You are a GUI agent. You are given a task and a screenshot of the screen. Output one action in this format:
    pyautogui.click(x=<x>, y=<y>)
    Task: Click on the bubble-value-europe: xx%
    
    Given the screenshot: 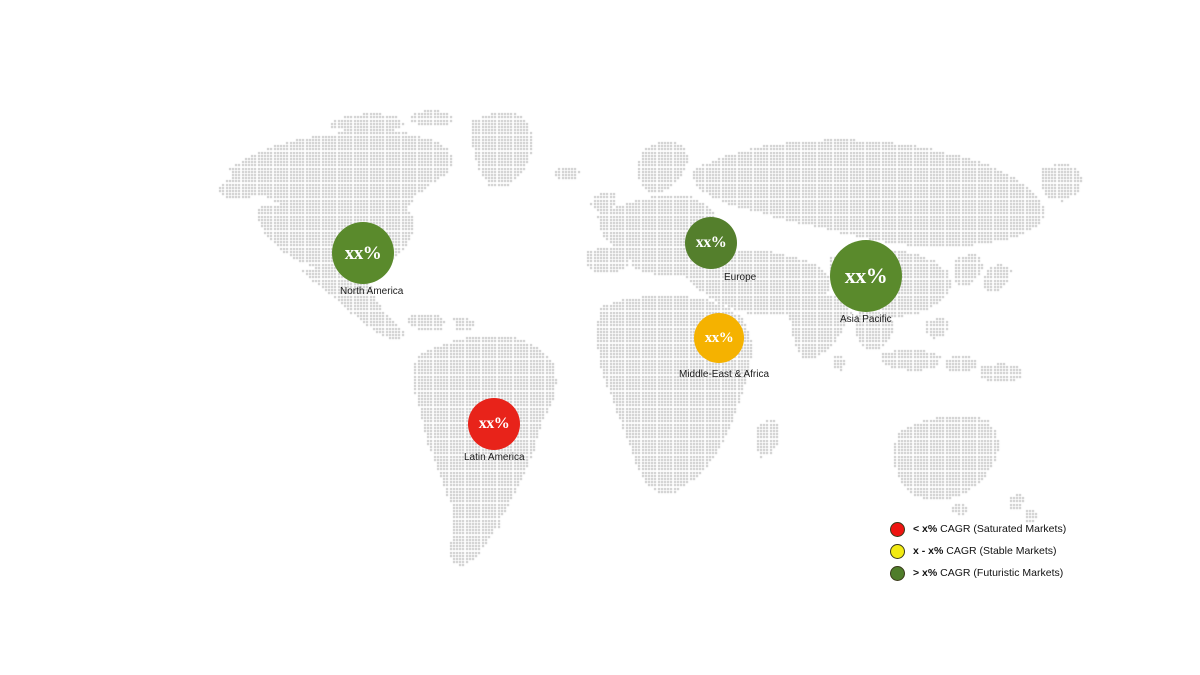 What is the action you would take?
    pyautogui.click(x=711, y=242)
    